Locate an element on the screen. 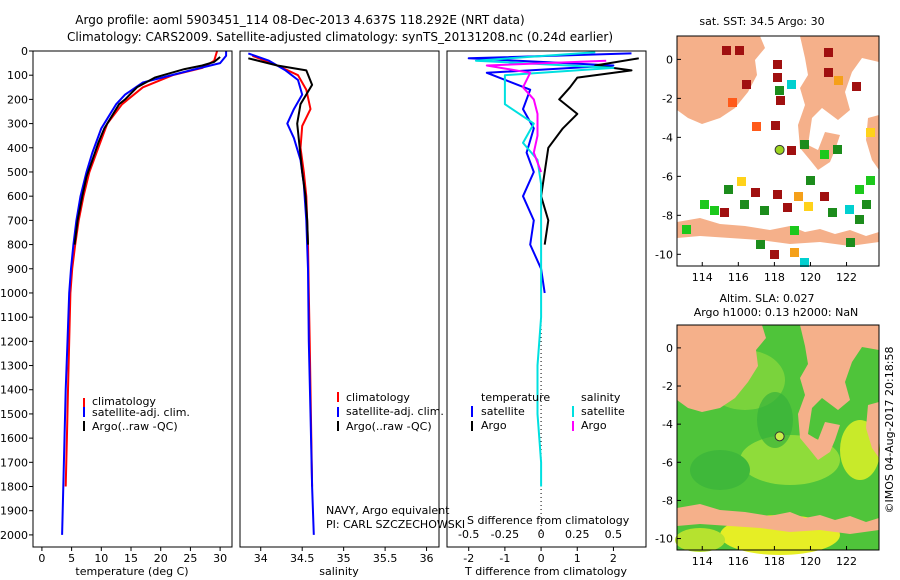 This screenshot has height=580, width=900. y-tick-label: 200 is located at coordinates (17, 99).